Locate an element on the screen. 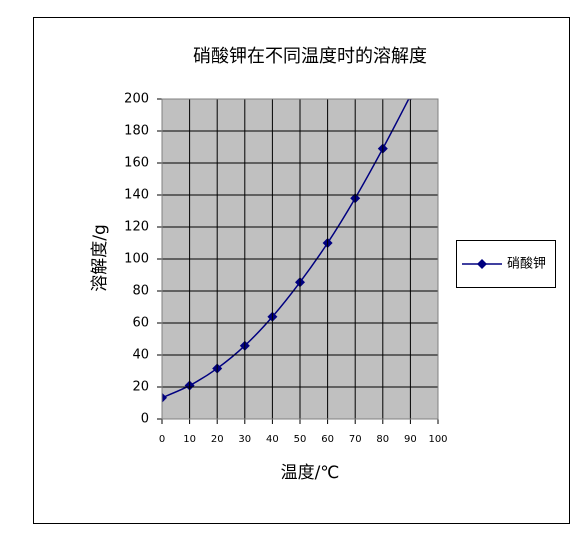 The width and height of the screenshot is (587, 543). x-tick-label: 10 is located at coordinates (189, 439).